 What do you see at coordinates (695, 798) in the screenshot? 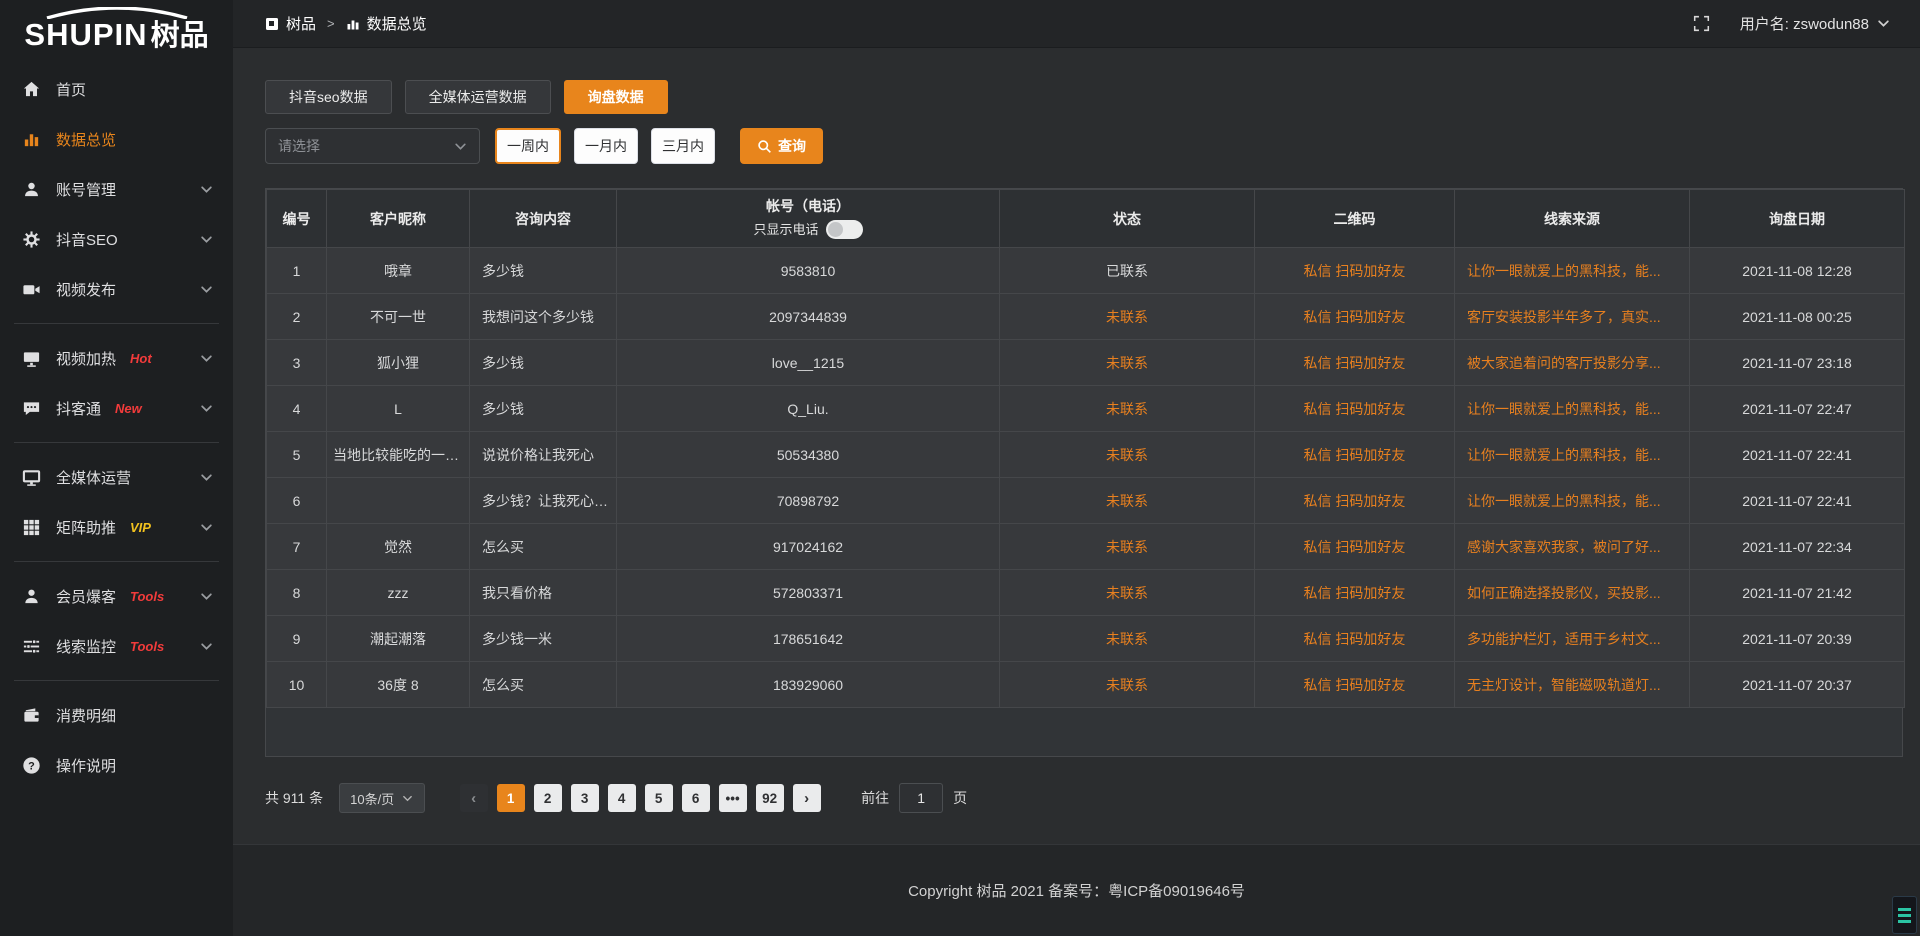
I see `page-button-6: 6` at bounding box center [695, 798].